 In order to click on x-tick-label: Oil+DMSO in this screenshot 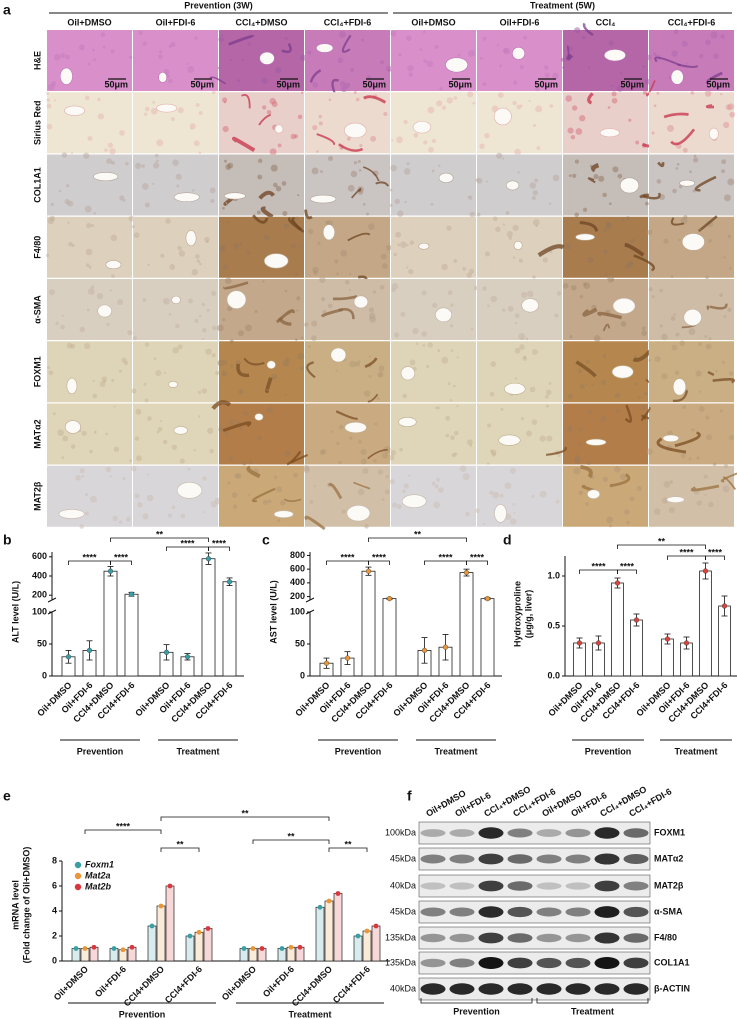, I will do `click(71, 983)`.